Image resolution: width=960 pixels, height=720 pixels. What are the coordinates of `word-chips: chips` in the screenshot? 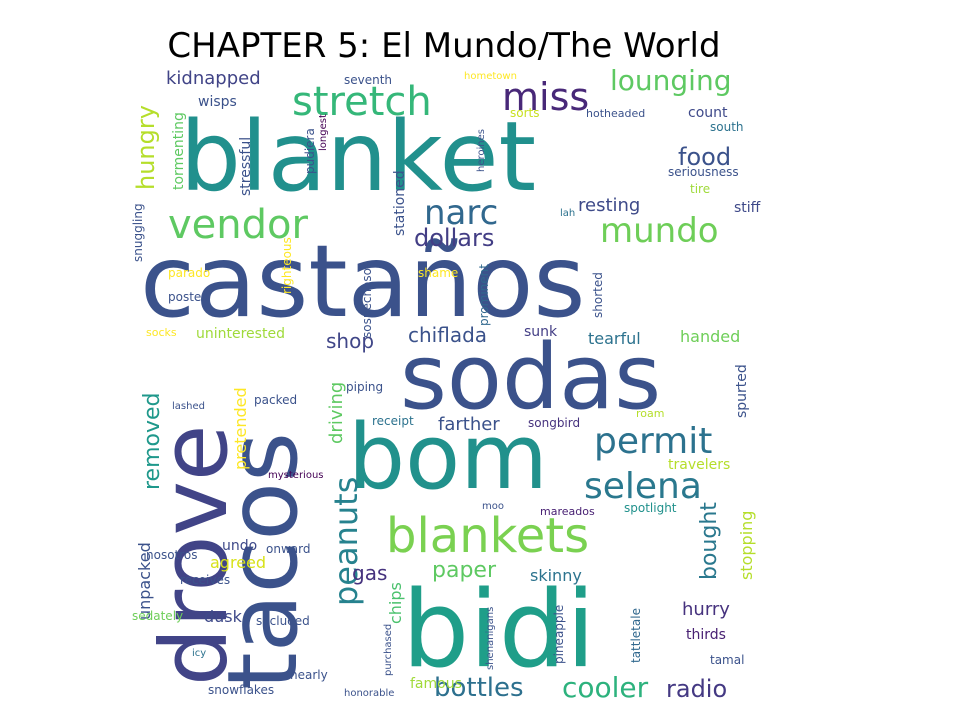 It's located at (395, 603).